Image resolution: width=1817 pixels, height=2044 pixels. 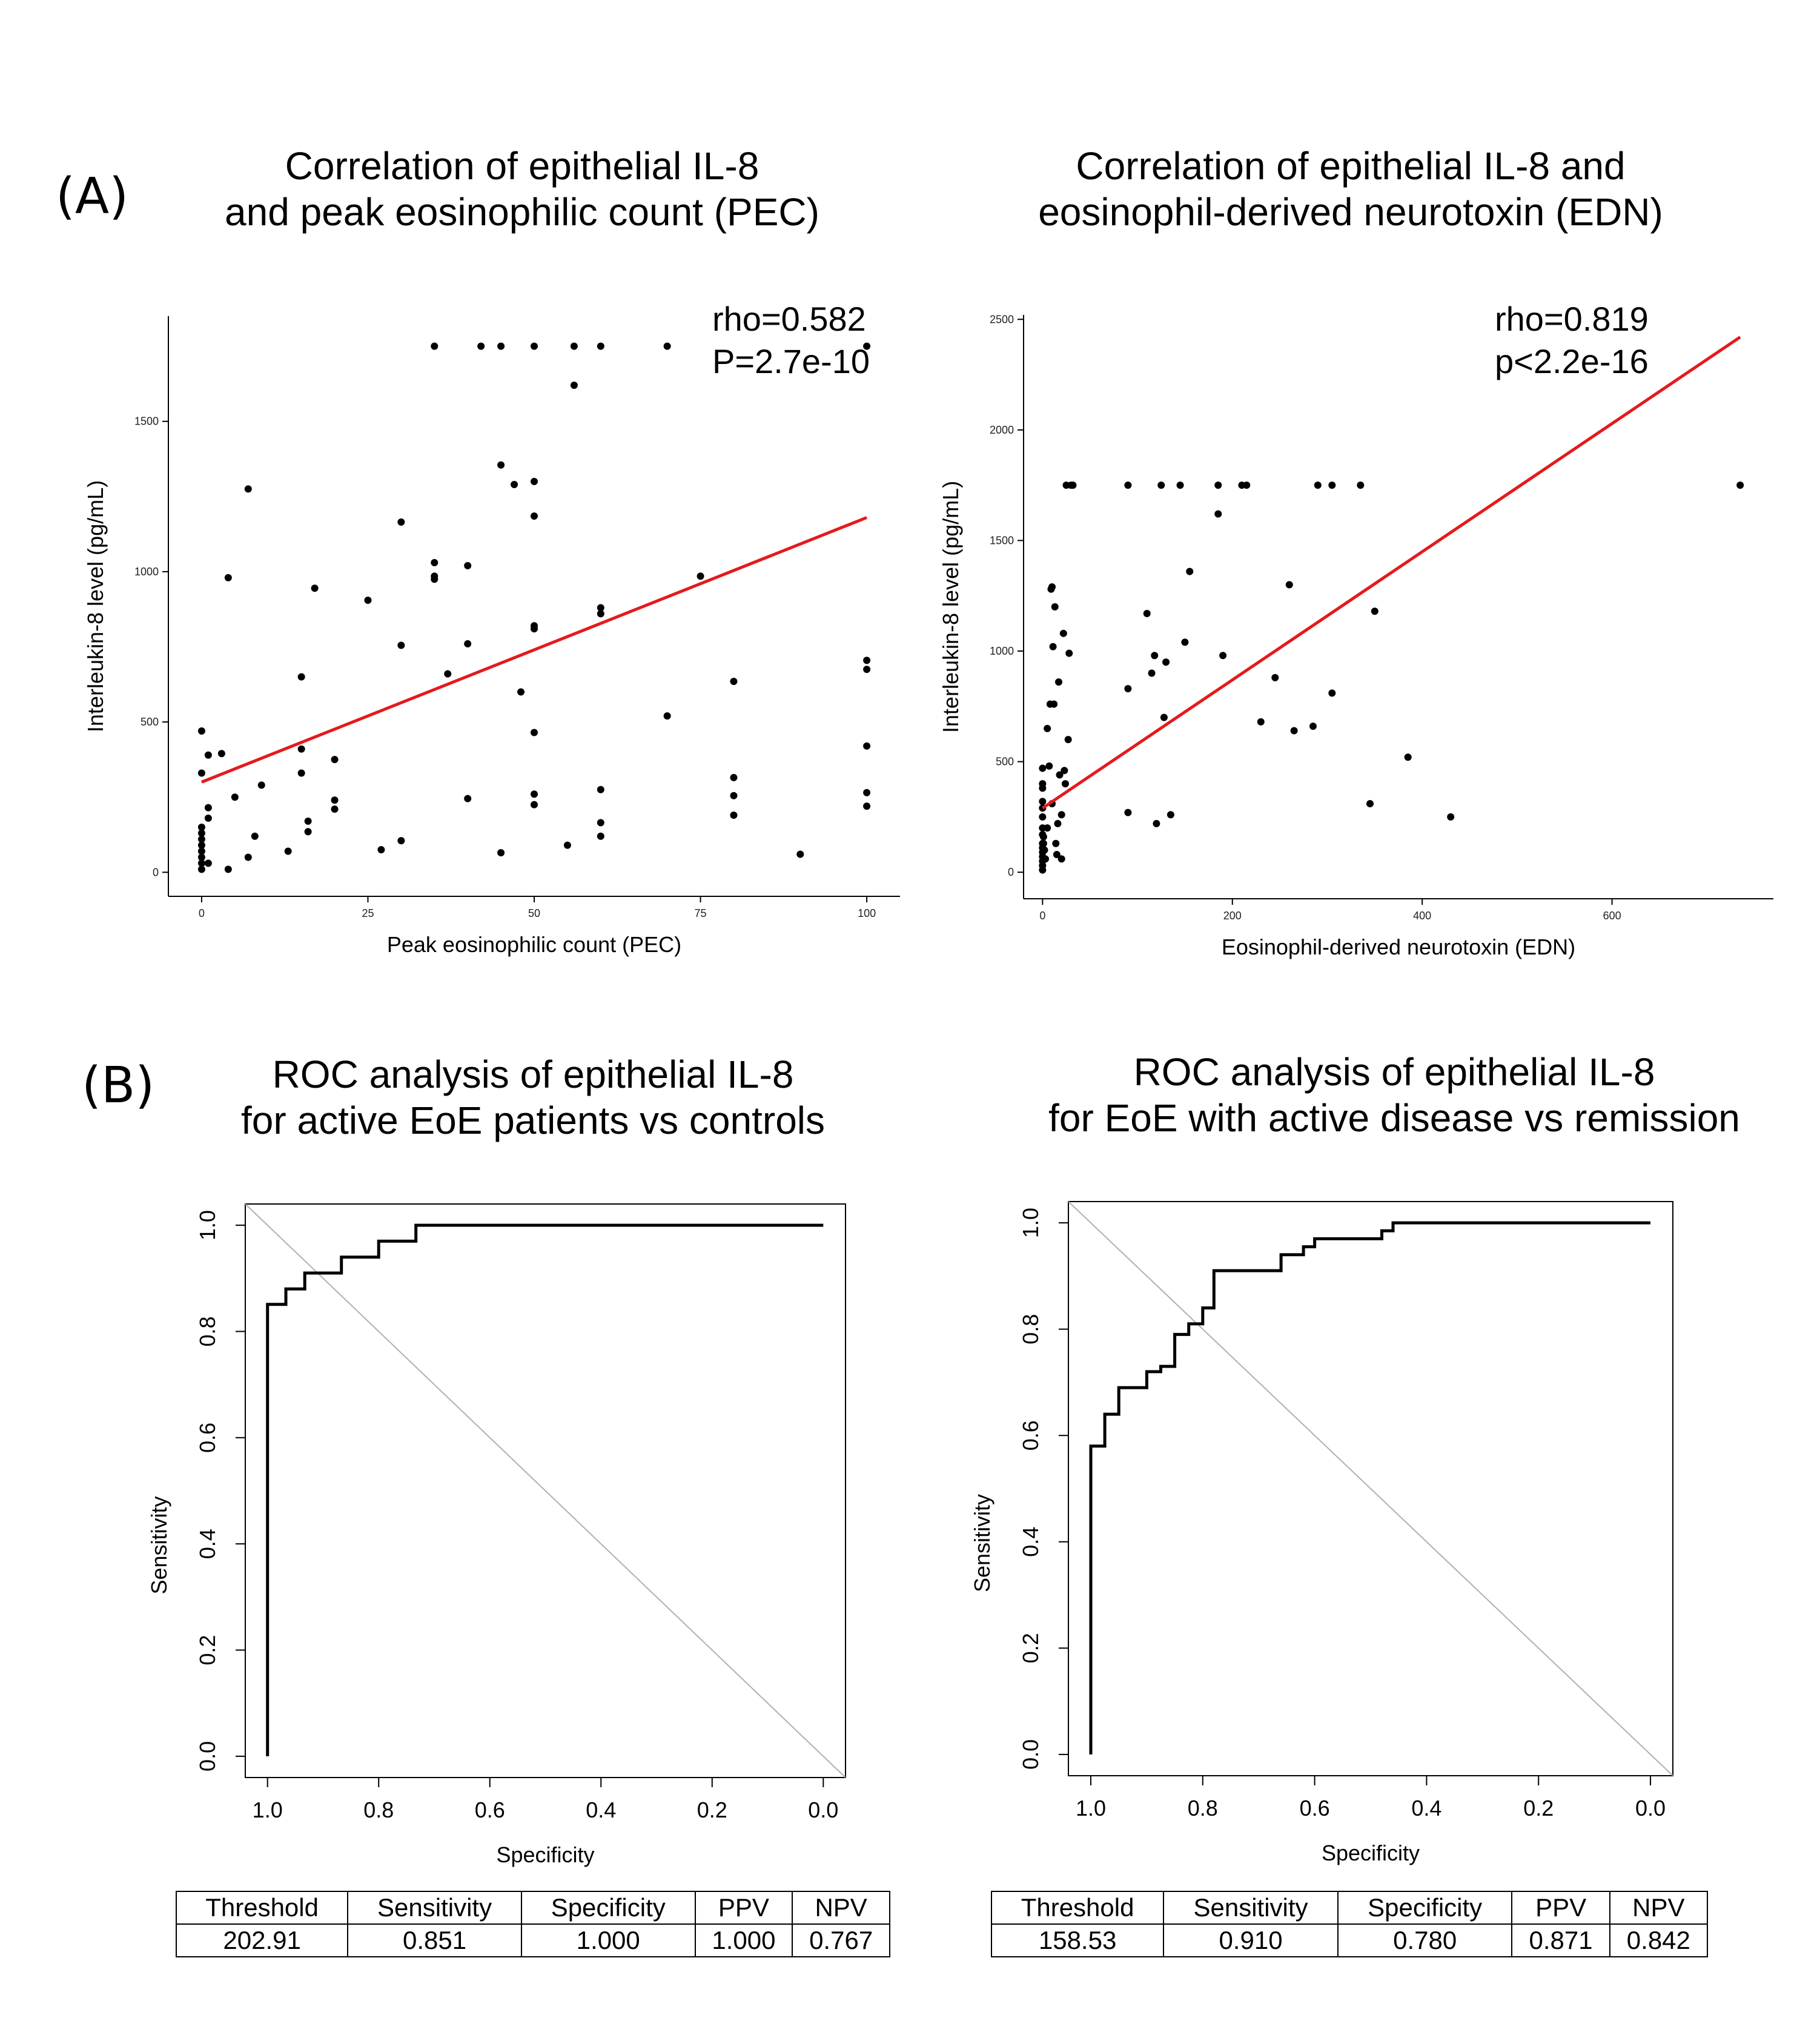 What do you see at coordinates (1030, 1648) in the screenshot?
I see `y-tick-label: 0.2` at bounding box center [1030, 1648].